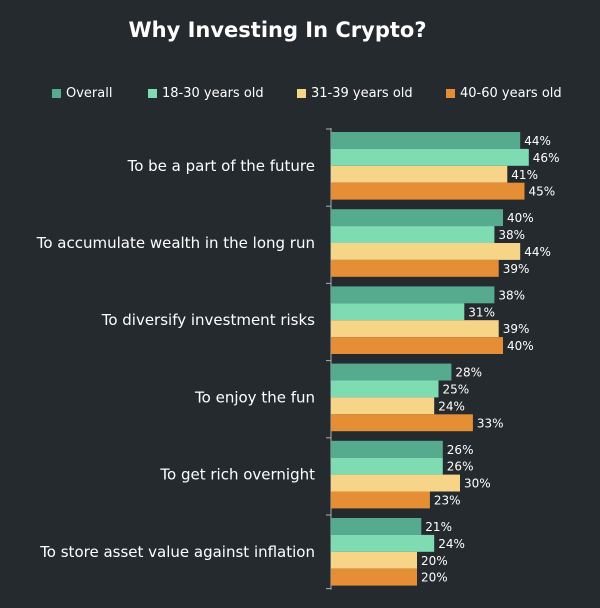 The height and width of the screenshot is (608, 600). I want to click on data-label: 46%, so click(546, 158).